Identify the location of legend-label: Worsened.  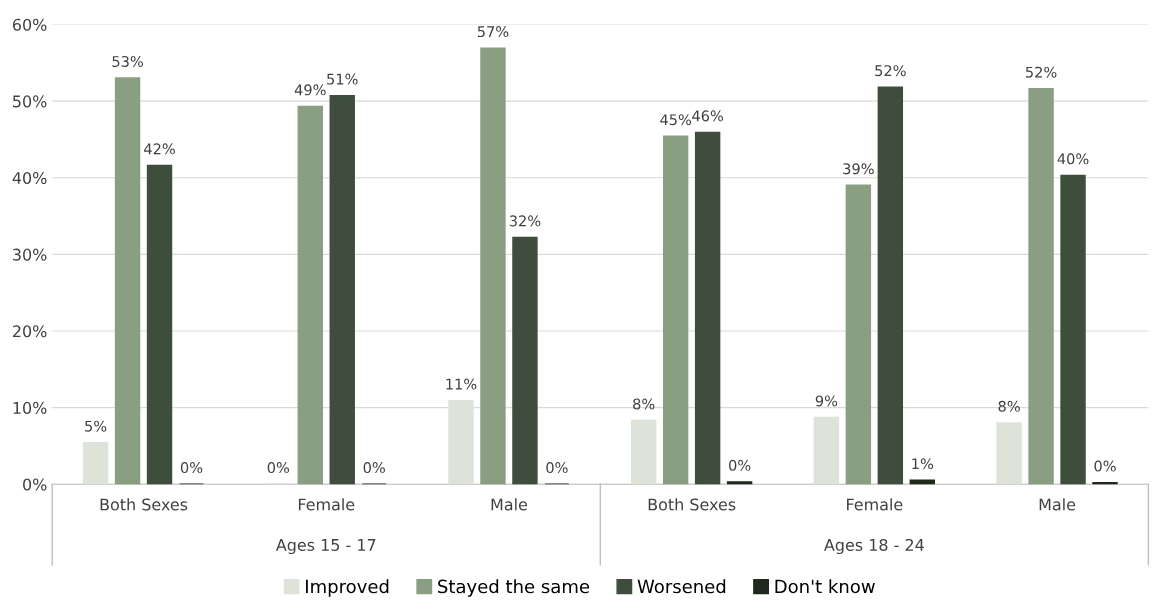
(681, 586).